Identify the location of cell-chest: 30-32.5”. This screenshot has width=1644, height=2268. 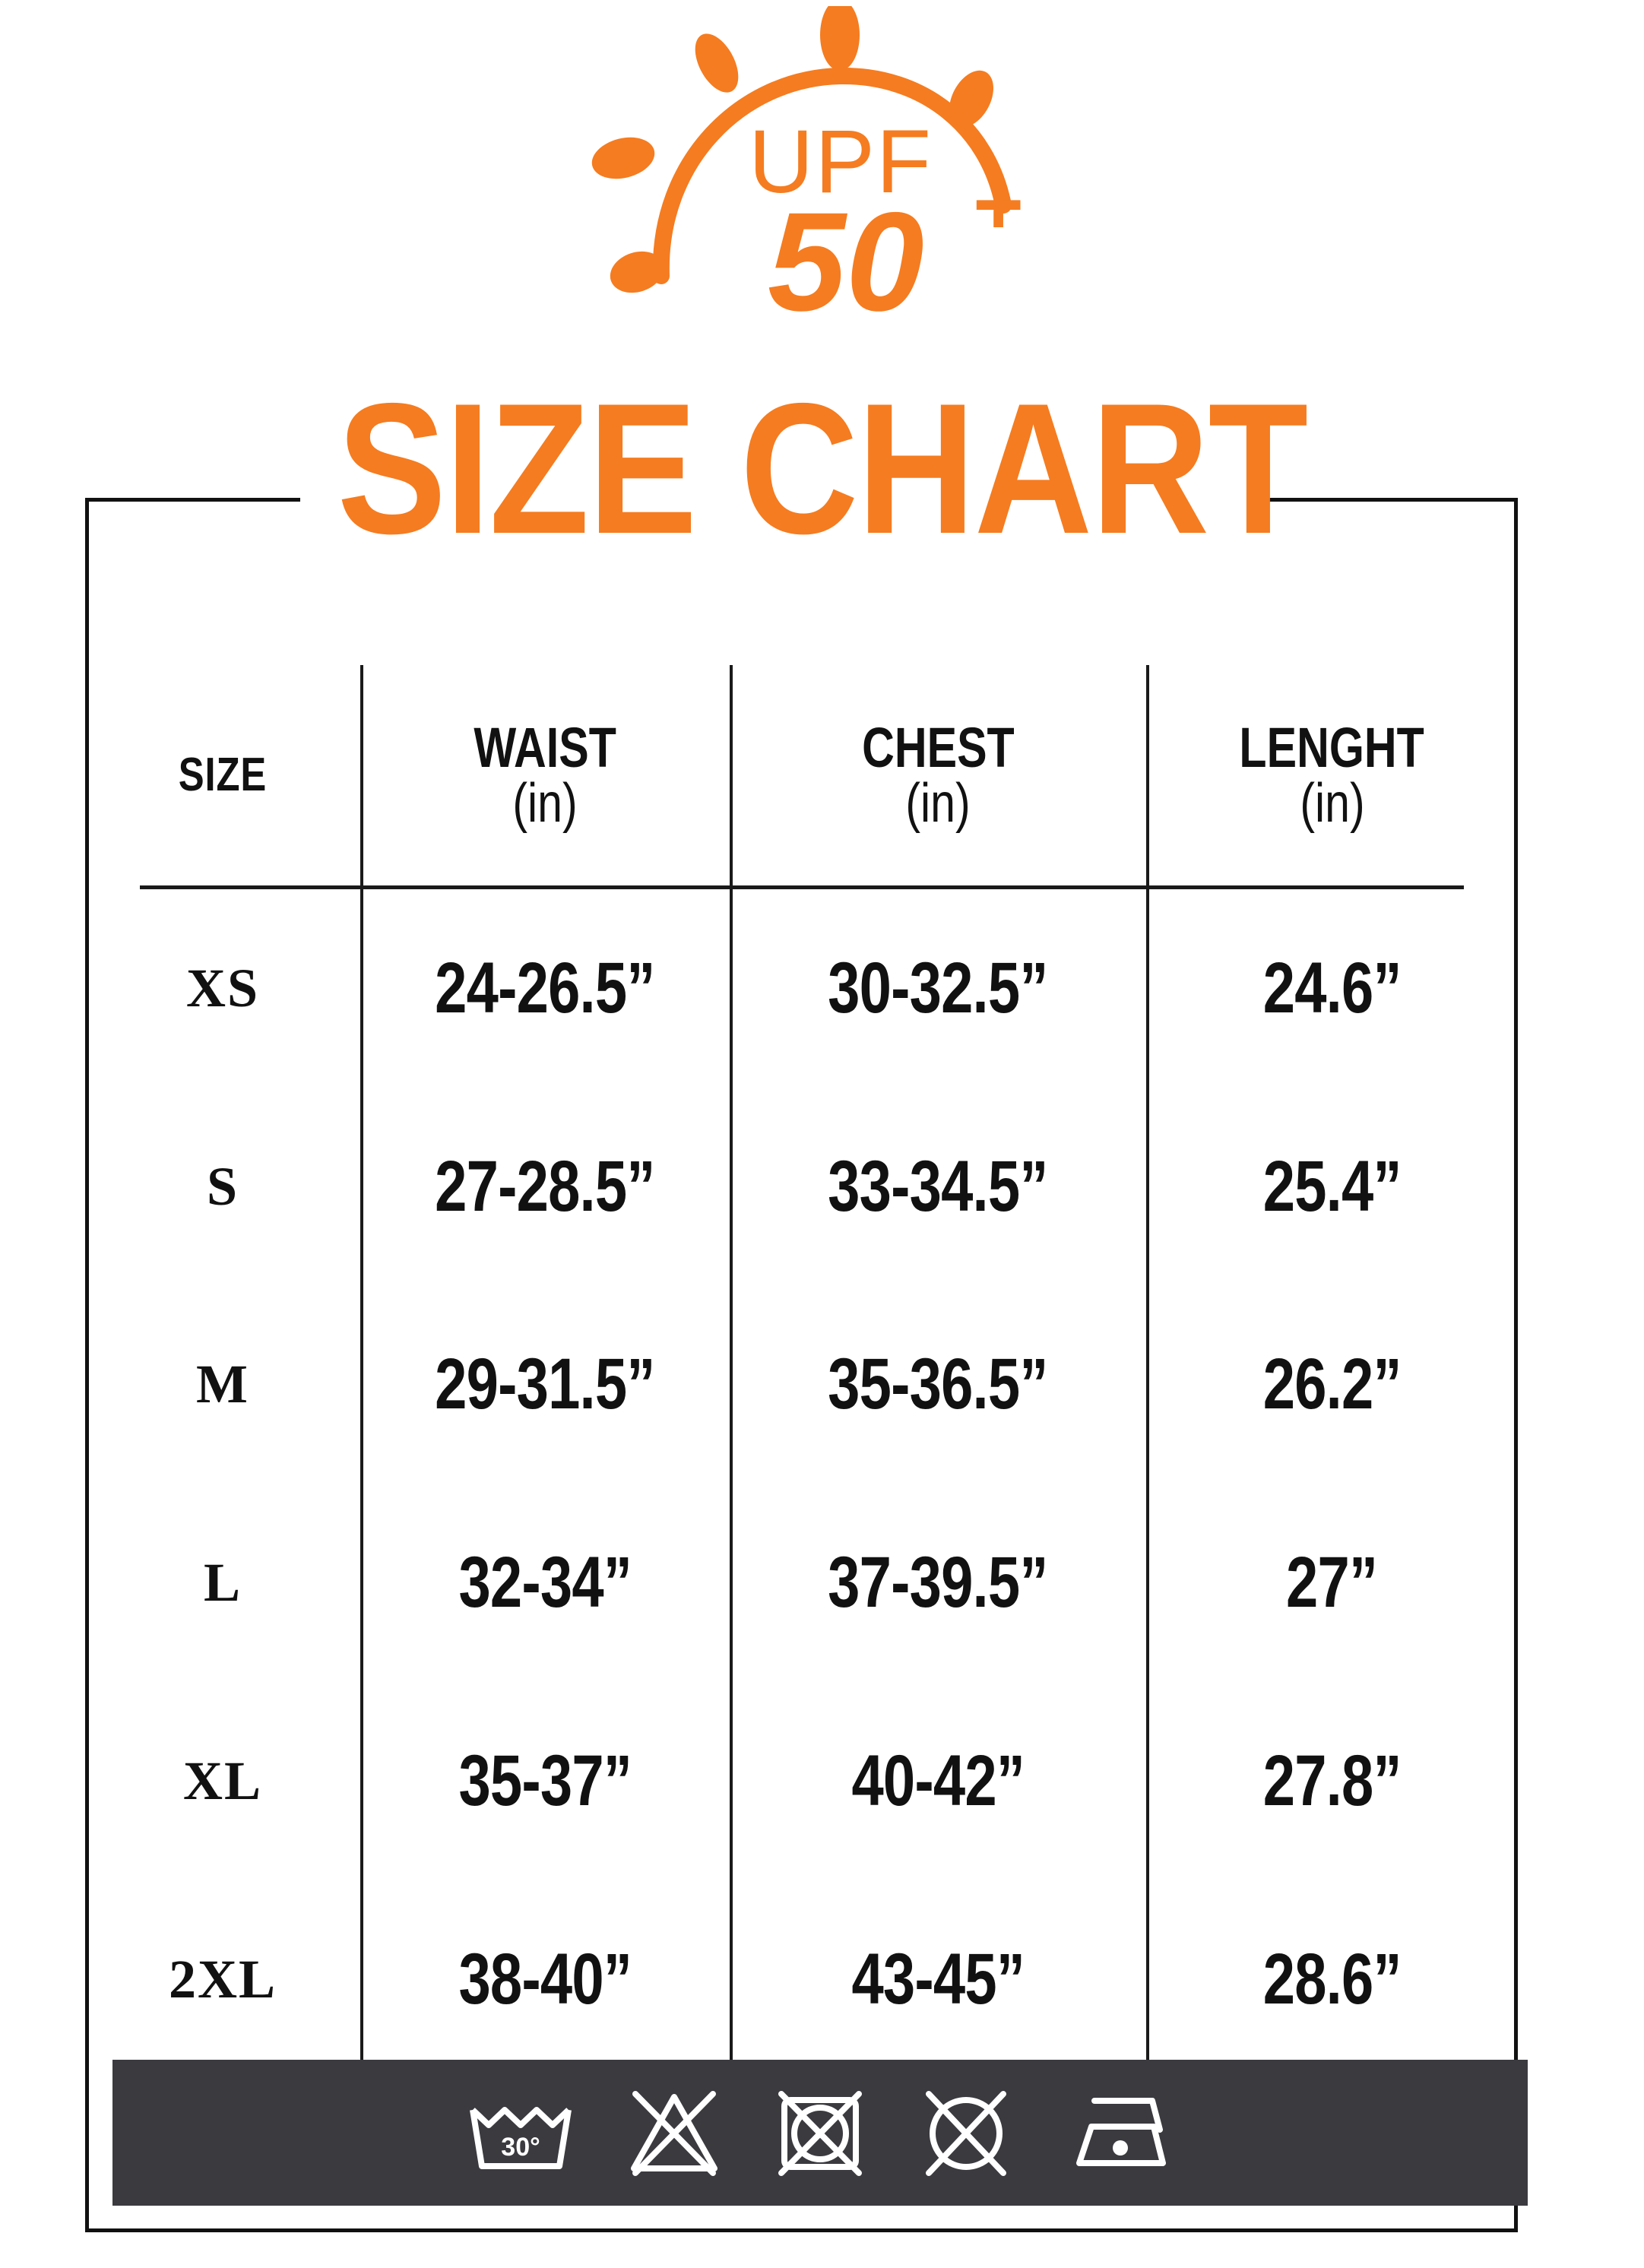
(938, 988).